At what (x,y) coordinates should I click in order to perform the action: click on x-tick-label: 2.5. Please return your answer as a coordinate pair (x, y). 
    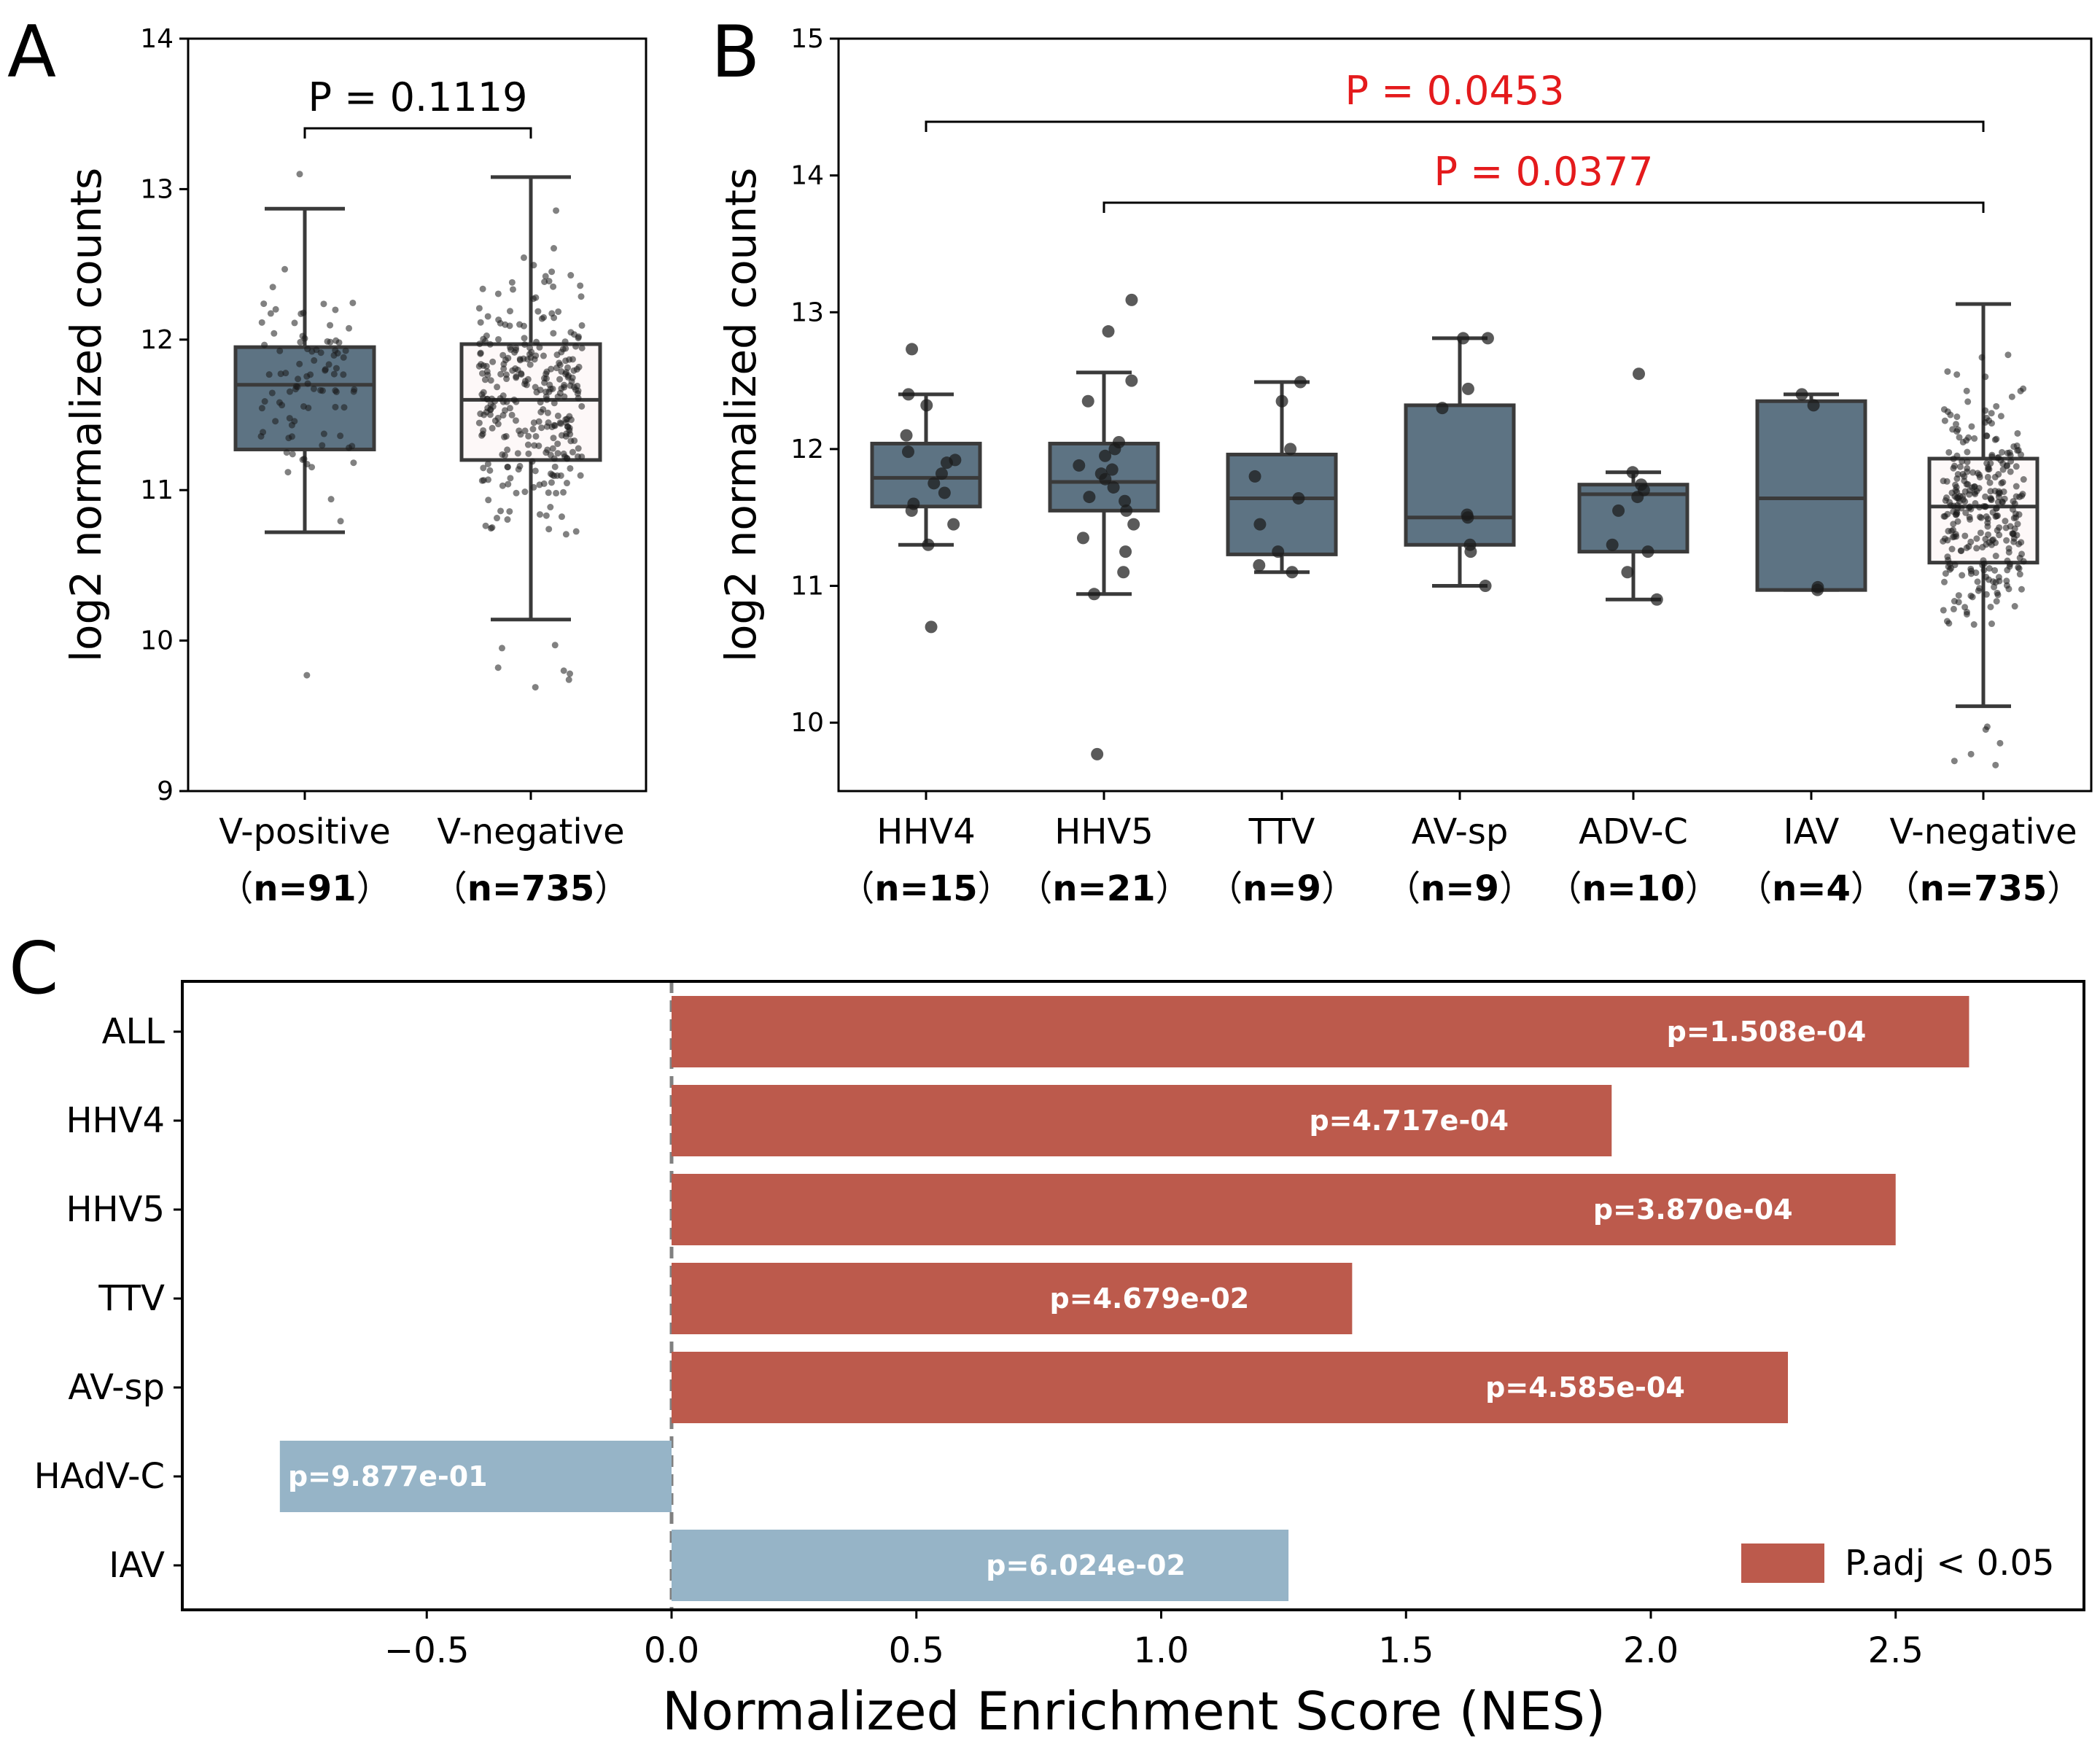
    Looking at the image, I should click on (1896, 1651).